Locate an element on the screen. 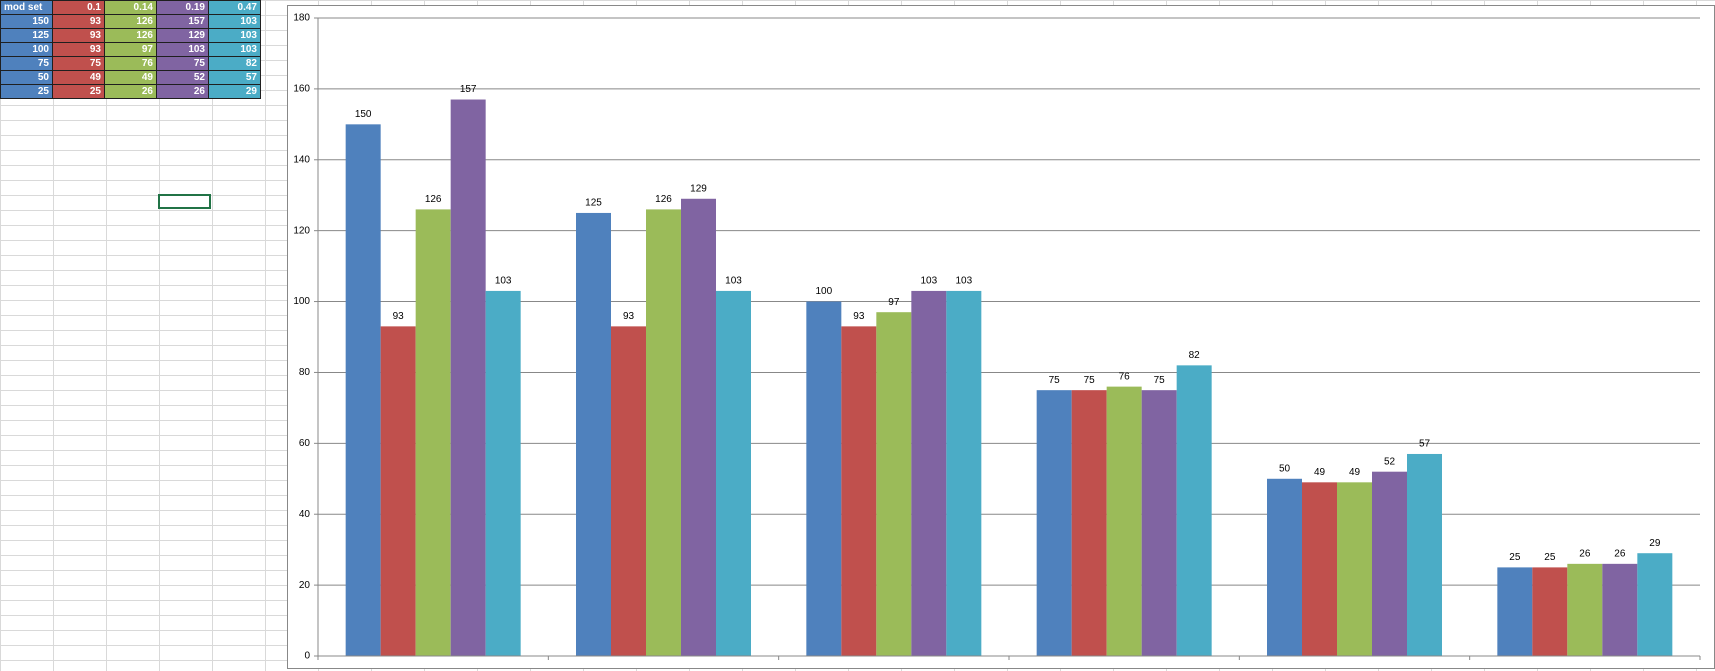 The width and height of the screenshot is (1715, 671). data-label: 29 is located at coordinates (1655, 543).